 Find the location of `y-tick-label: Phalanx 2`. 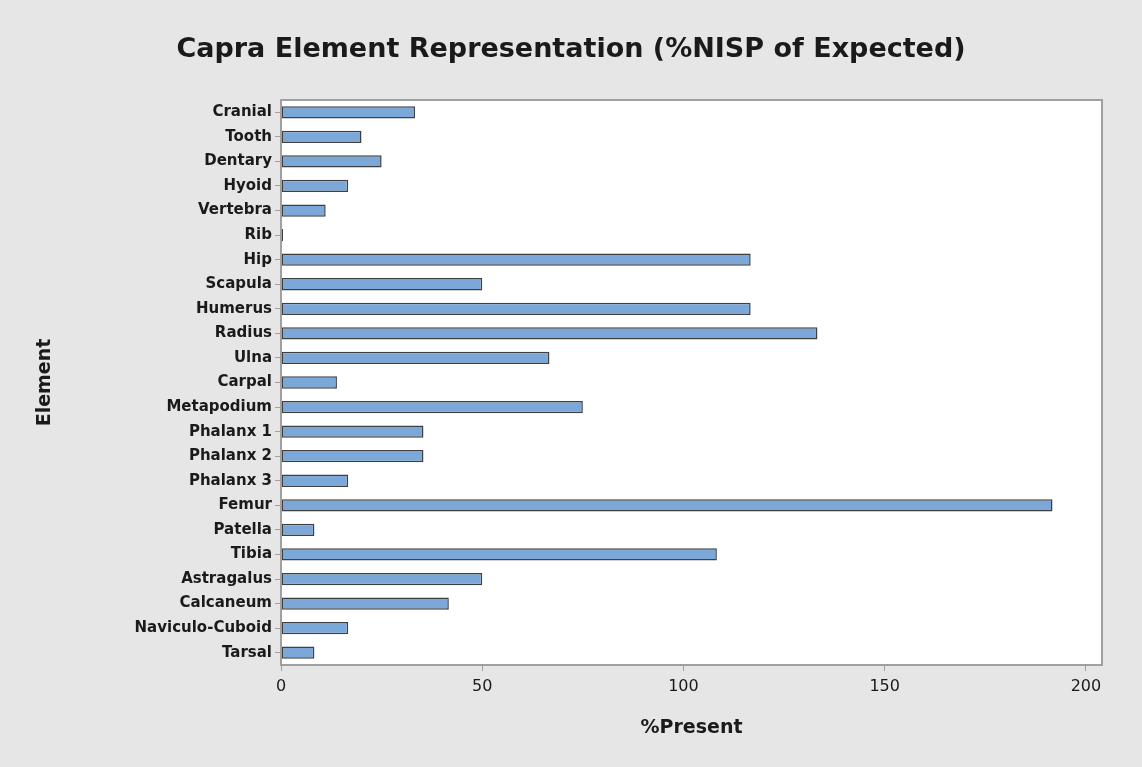

y-tick-label: Phalanx 2 is located at coordinates (230, 455).